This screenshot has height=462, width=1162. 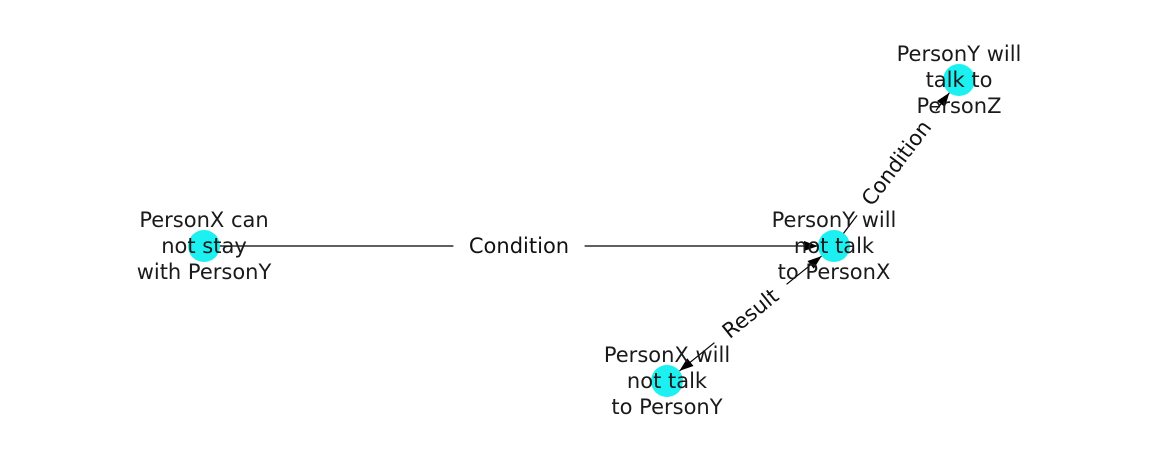 What do you see at coordinates (811, 246) in the screenshot?
I see `arrowhead-e1` at bounding box center [811, 246].